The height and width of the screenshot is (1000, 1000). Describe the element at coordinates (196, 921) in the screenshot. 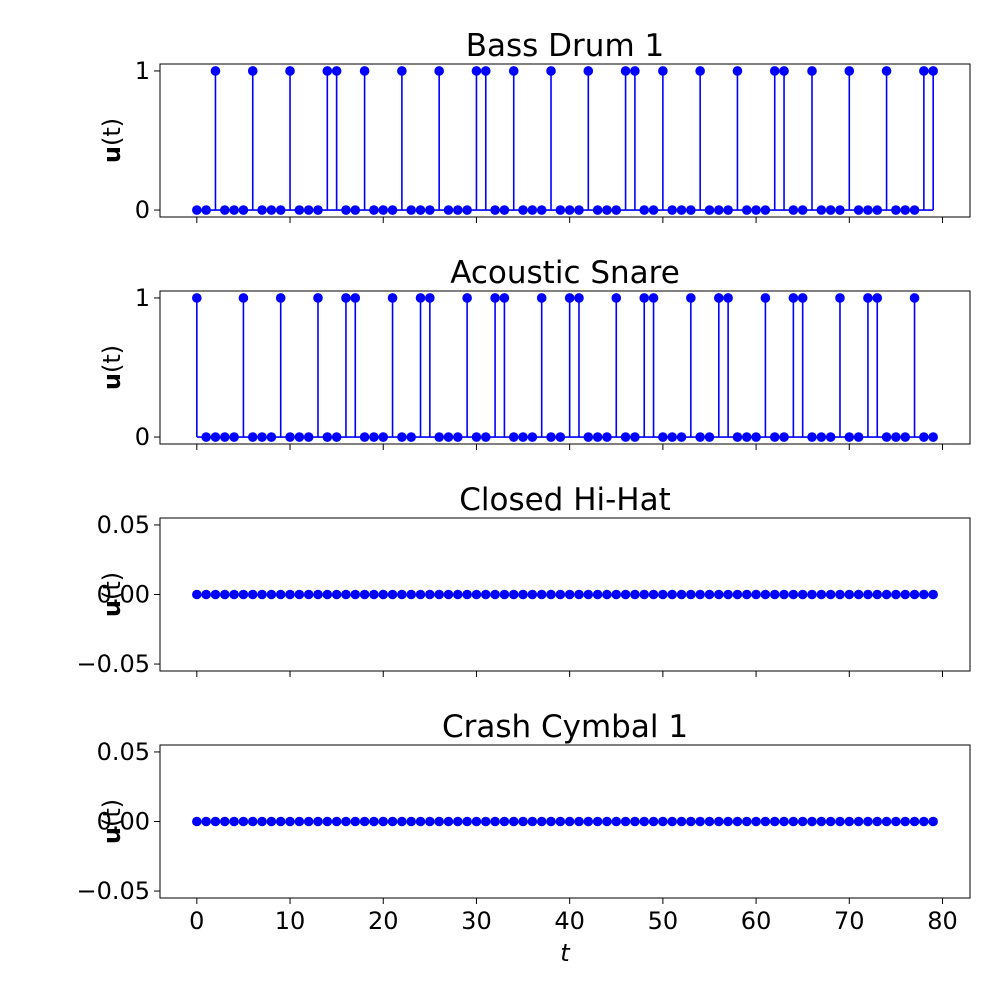

I see `x-tick-label: 0` at that location.